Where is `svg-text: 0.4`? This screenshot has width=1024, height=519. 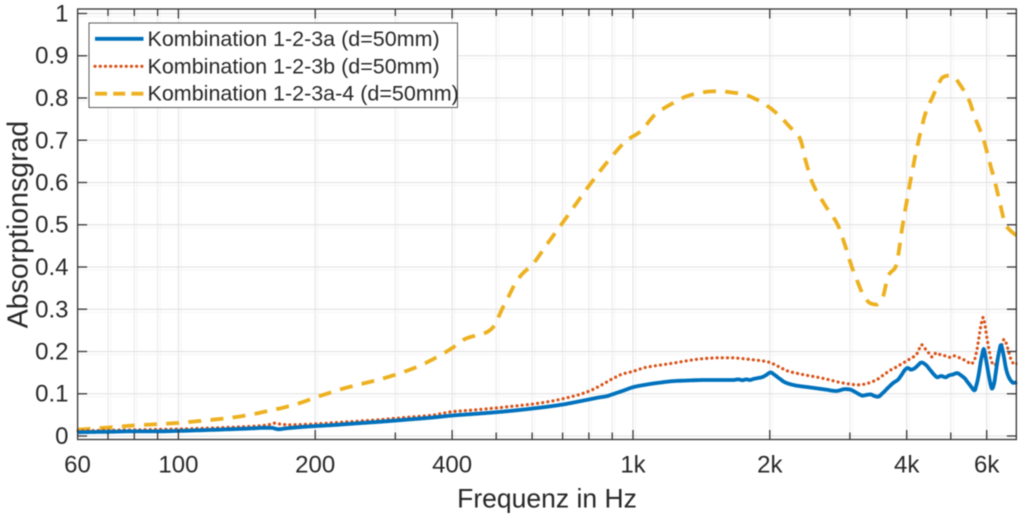 svg-text: 0.4 is located at coordinates (51, 267).